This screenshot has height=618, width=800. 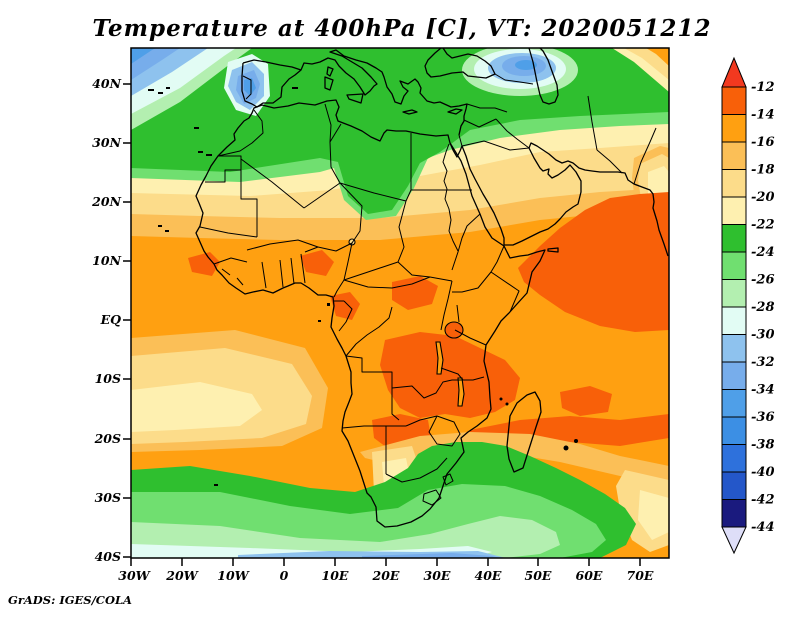 What do you see at coordinates (763, 362) in the screenshot?
I see `colorbar-label: -32` at bounding box center [763, 362].